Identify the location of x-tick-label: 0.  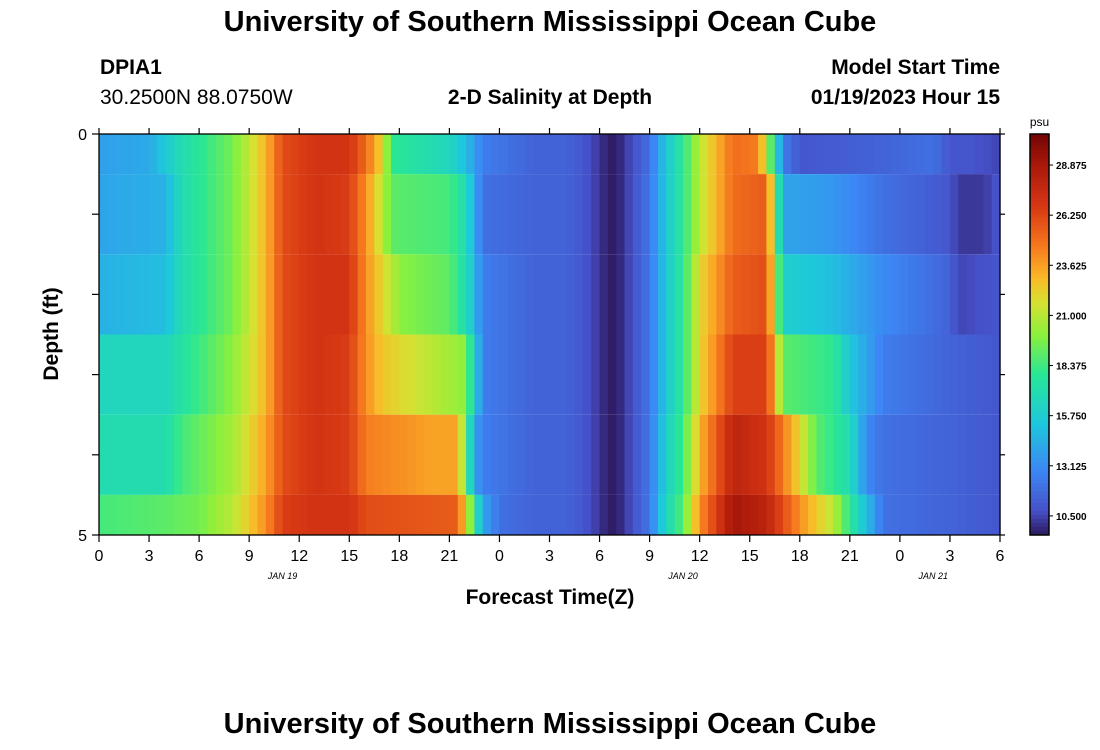
(99, 556).